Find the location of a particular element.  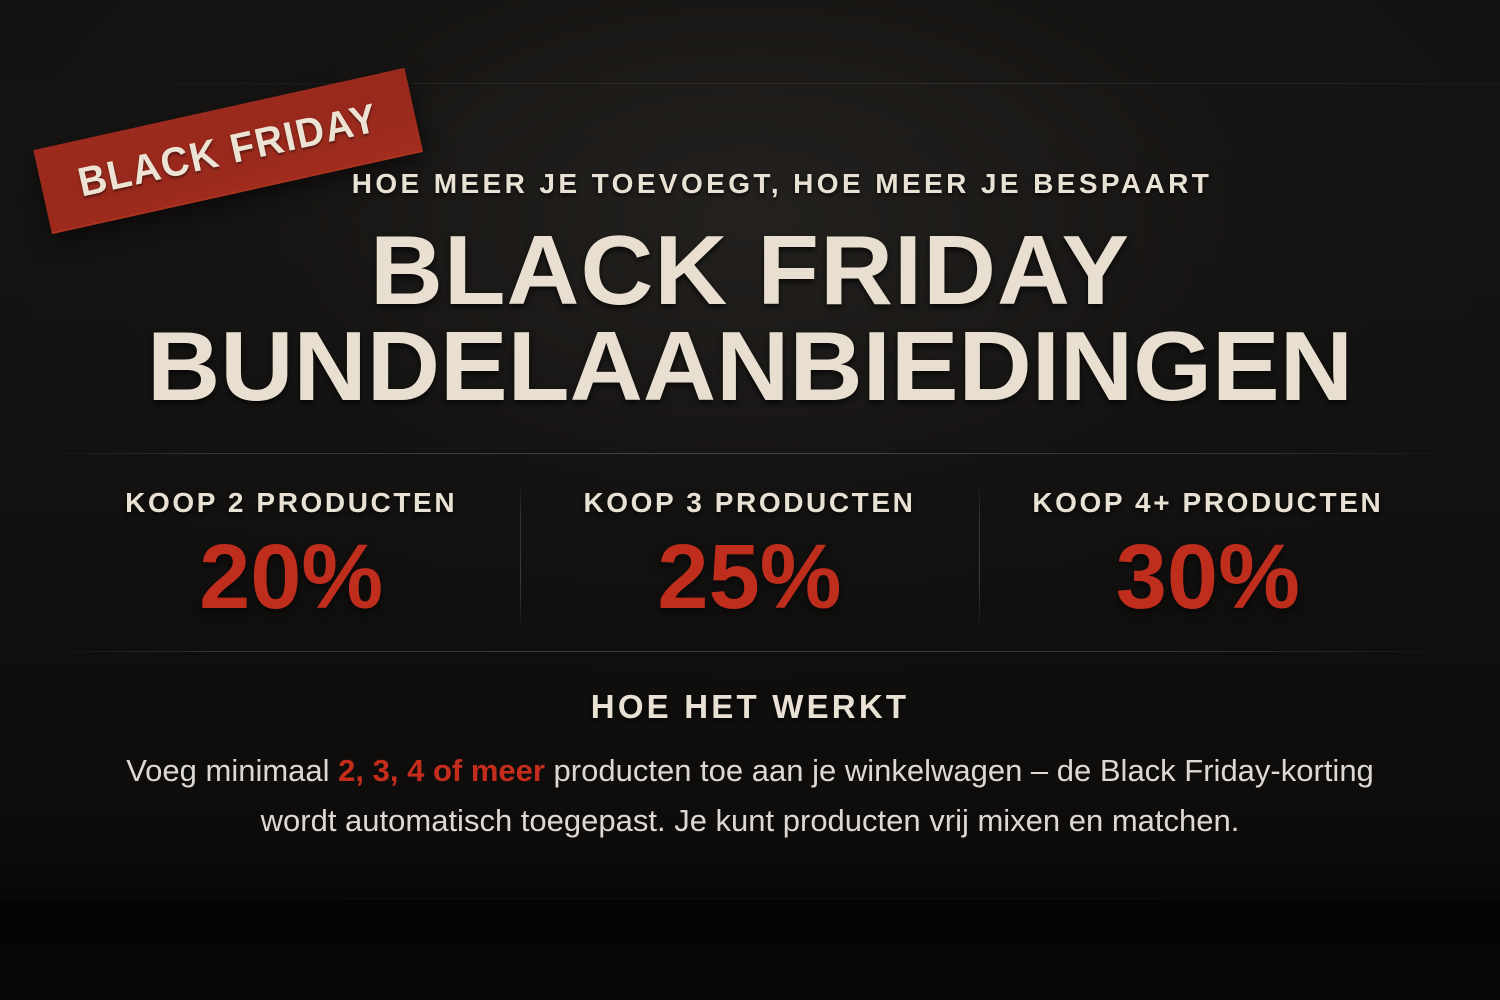

tier-discount-value: 30% is located at coordinates (1207, 577).